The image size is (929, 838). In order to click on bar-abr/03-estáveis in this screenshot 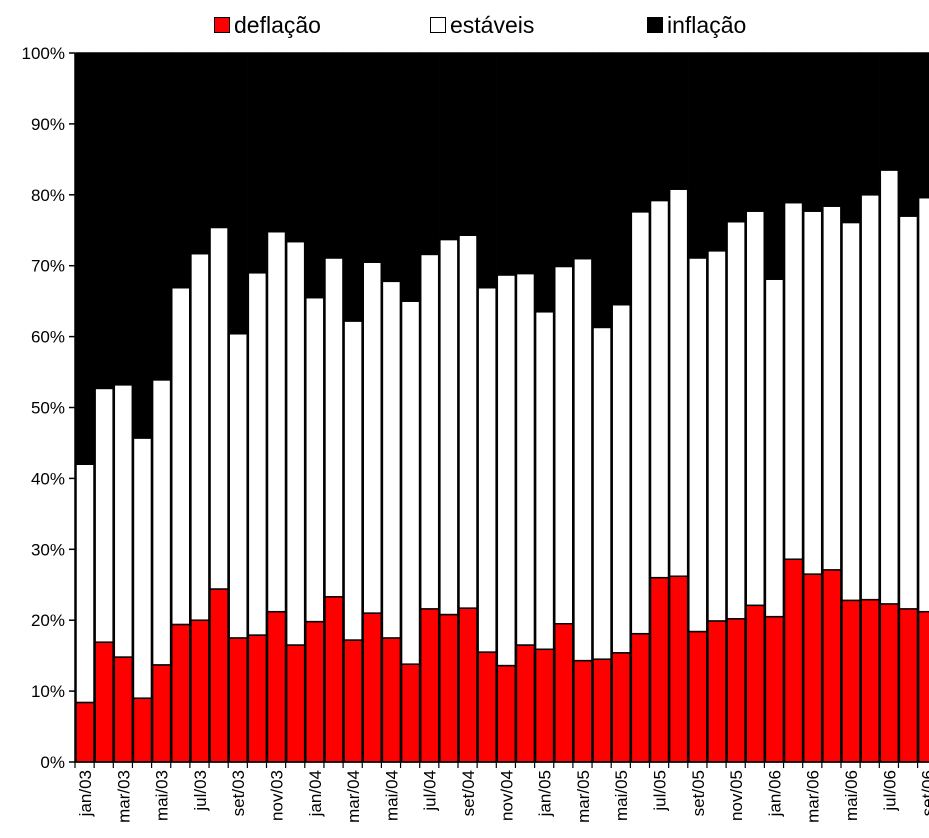, I will do `click(142, 568)`.